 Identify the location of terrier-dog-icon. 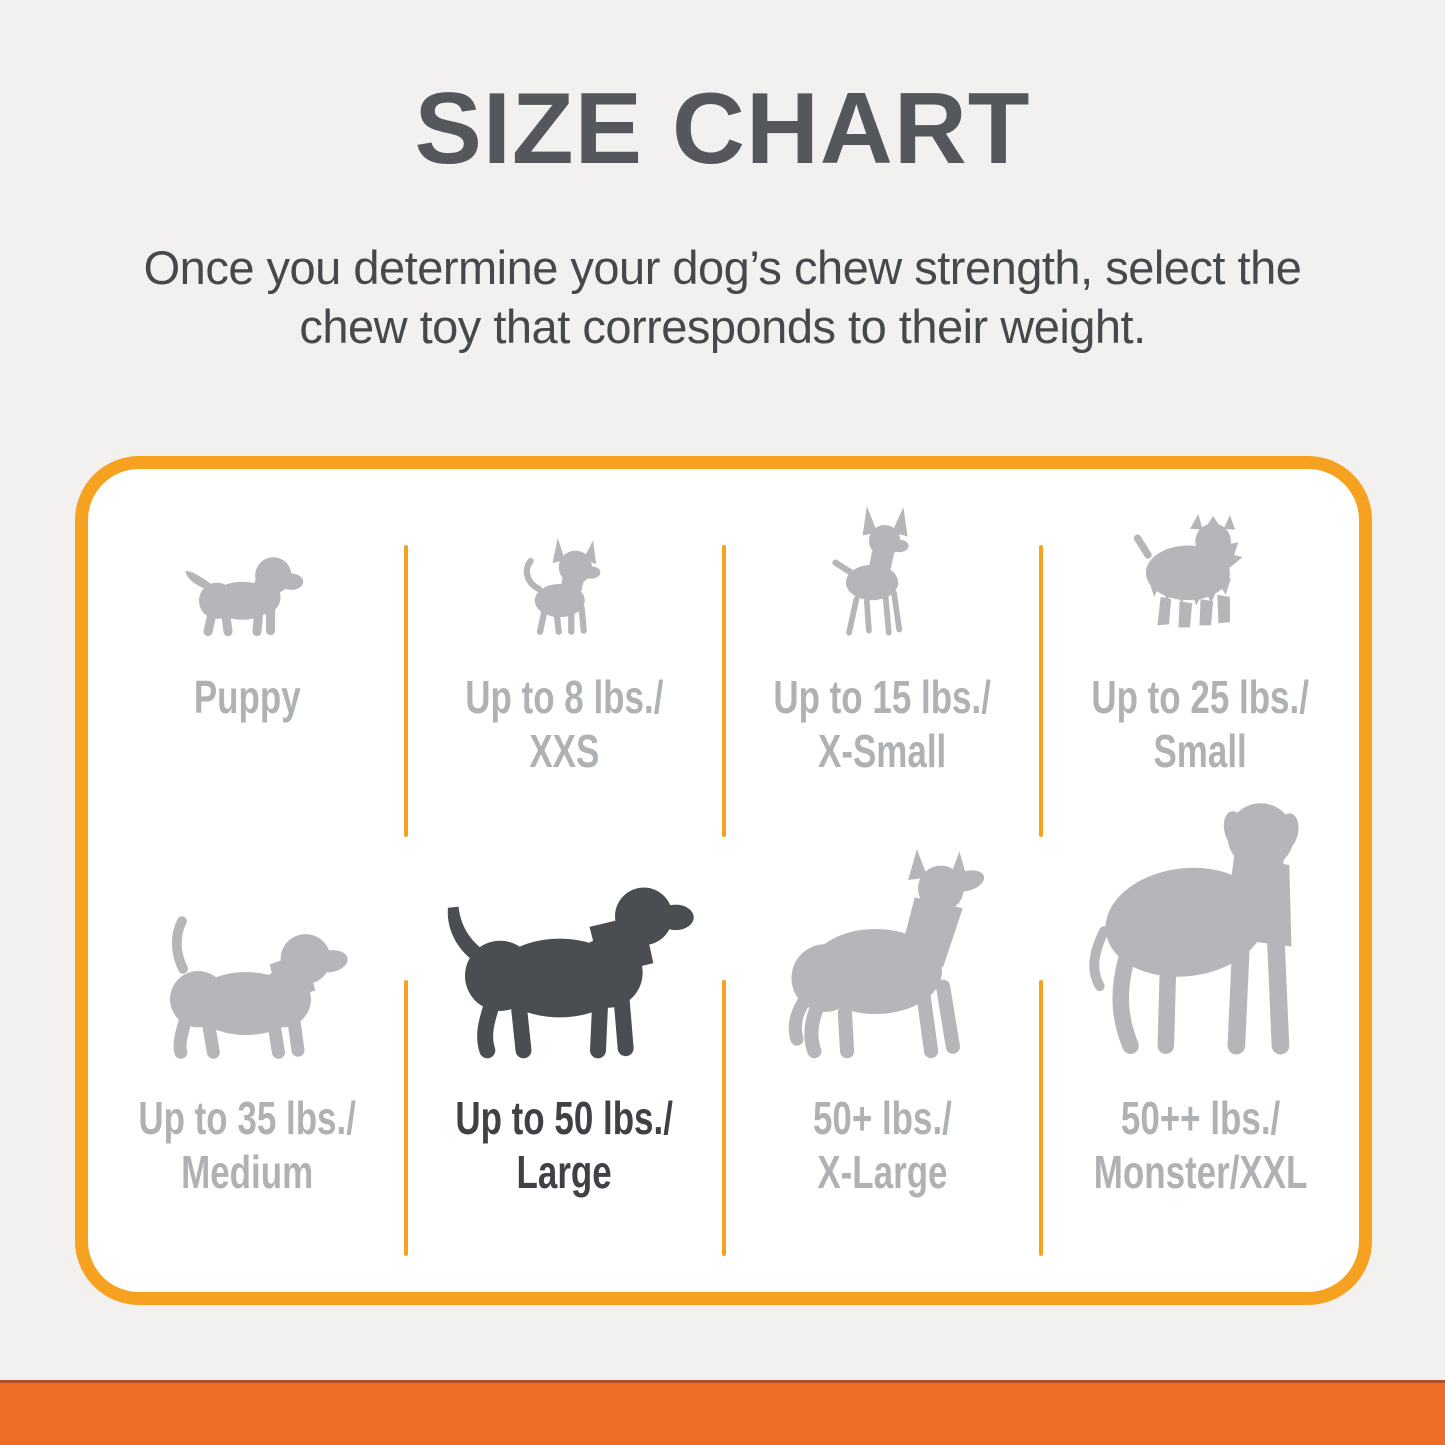
(1188, 571).